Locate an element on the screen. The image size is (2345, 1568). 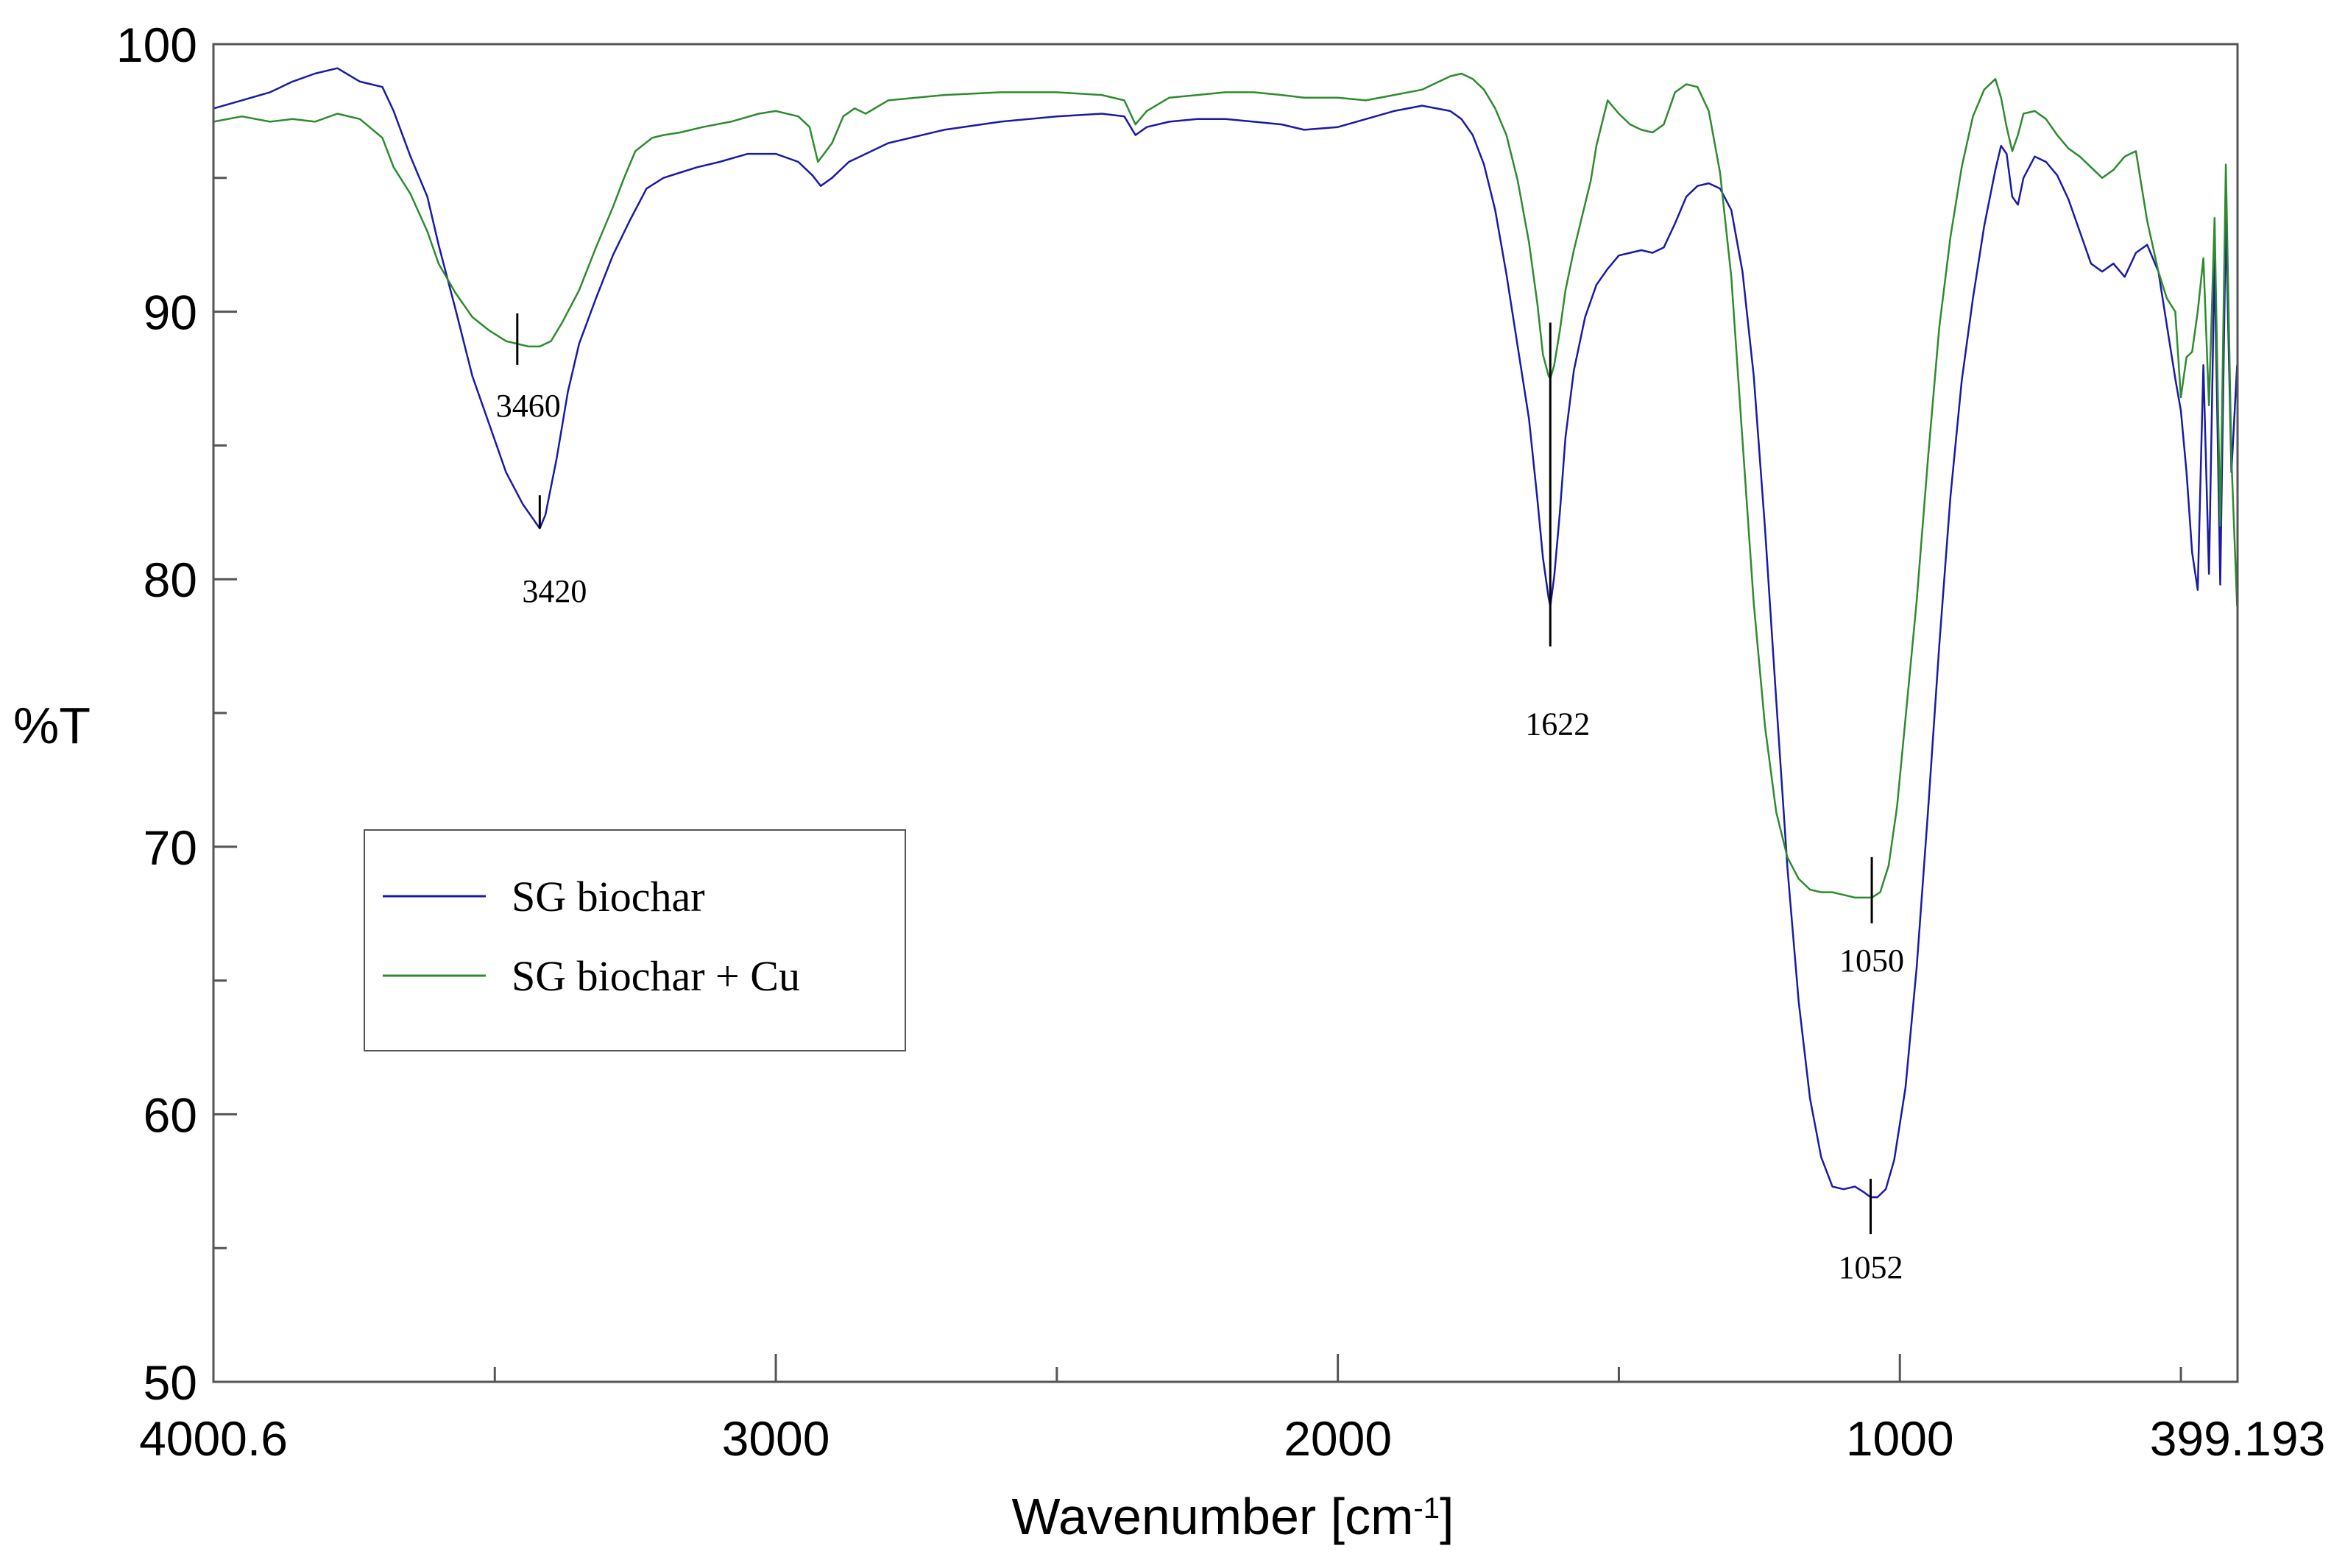
x-tick-label: 4000.6 is located at coordinates (213, 1438).